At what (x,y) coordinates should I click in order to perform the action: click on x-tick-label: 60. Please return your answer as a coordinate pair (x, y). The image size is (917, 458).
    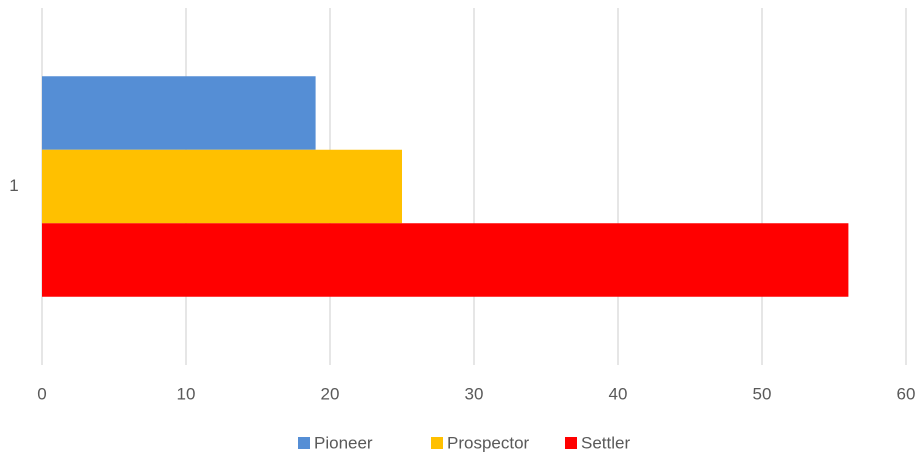
    Looking at the image, I should click on (906, 393).